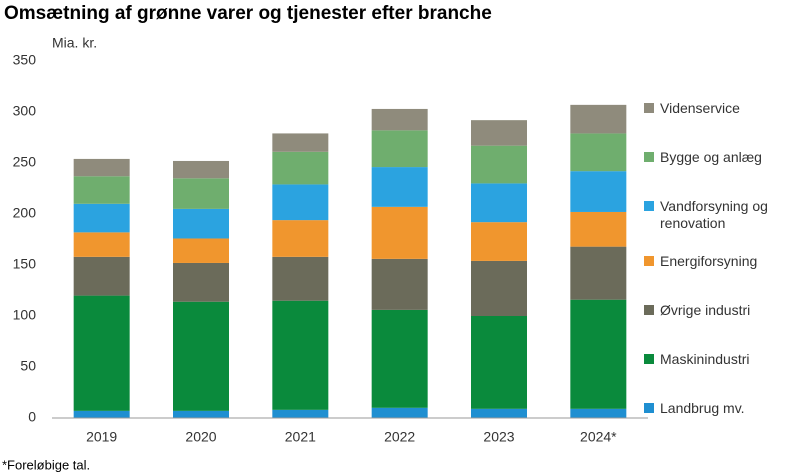 The image size is (800, 476). What do you see at coordinates (28, 366) in the screenshot?
I see `y-tick-label: 50` at bounding box center [28, 366].